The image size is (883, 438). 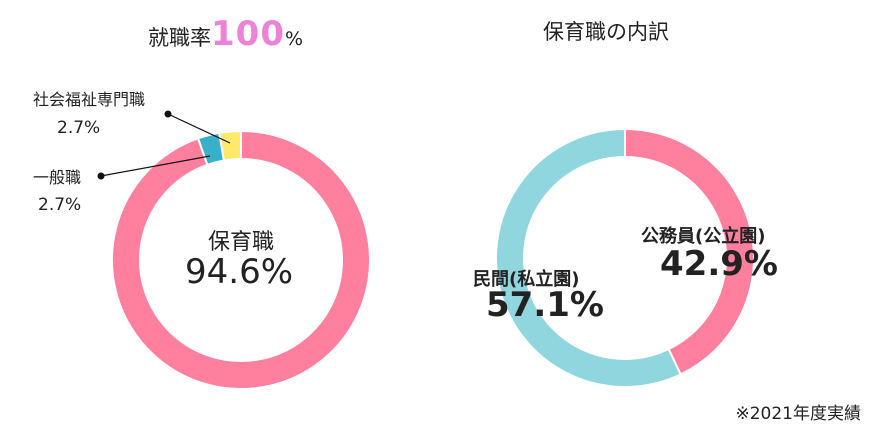 What do you see at coordinates (79, 128) in the screenshot?
I see `value-label-social-welfare: 2.7%` at bounding box center [79, 128].